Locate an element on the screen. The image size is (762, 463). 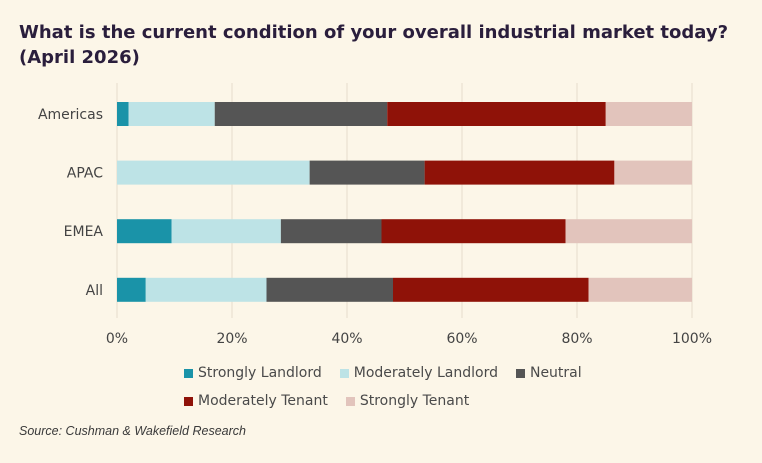
legend-label: Strongly Tenant is located at coordinates (414, 401).